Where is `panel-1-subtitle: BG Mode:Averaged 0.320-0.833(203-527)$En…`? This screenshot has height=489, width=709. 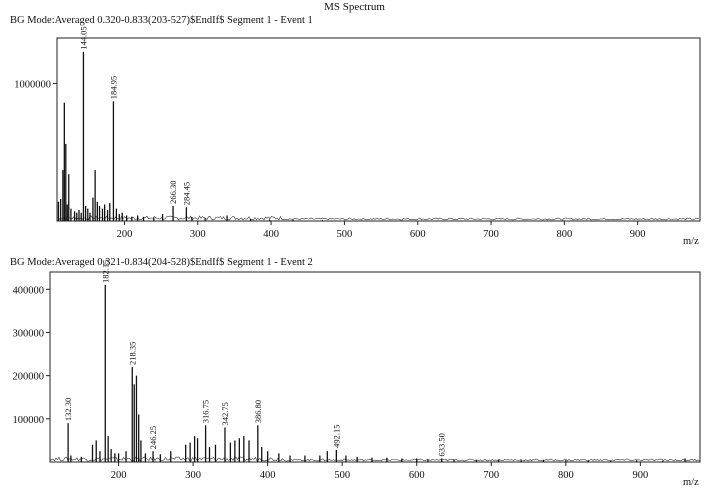 panel-1-subtitle: BG Mode:Averaged 0.320-0.833(203-527)$En… is located at coordinates (161, 20).